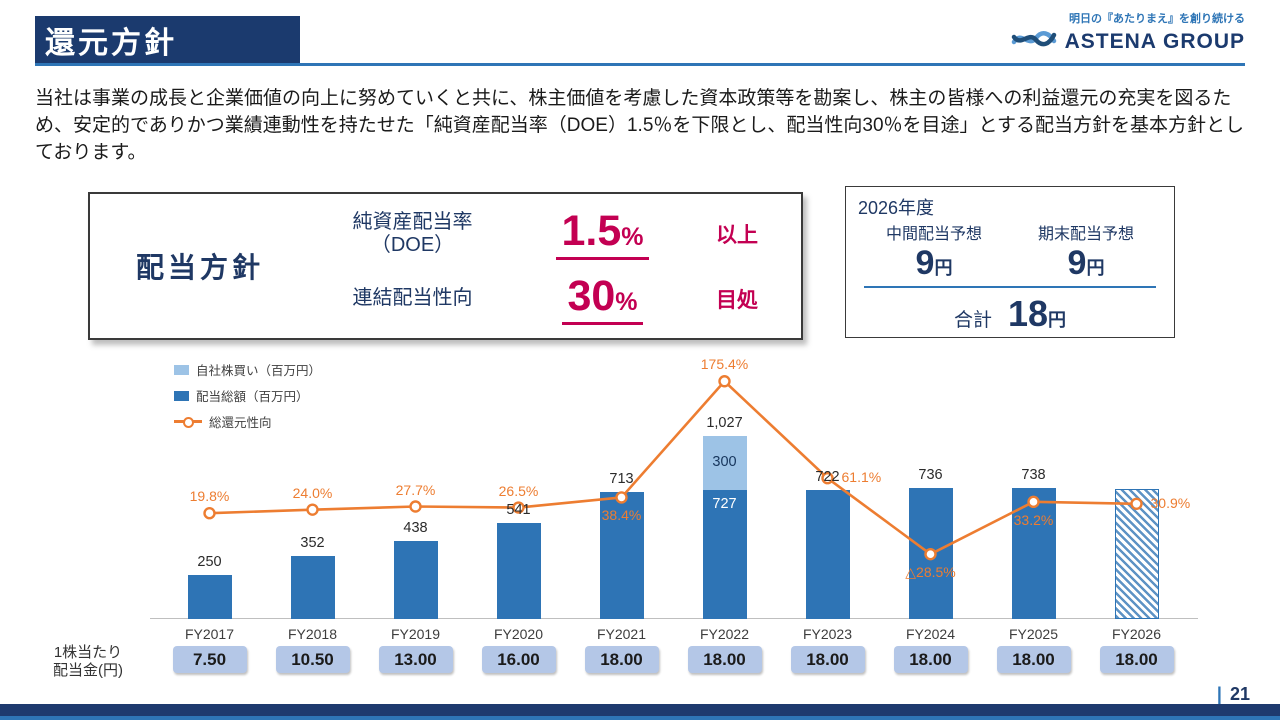 This screenshot has width=1280, height=720. What do you see at coordinates (1033, 519) in the screenshot?
I see `pct-label: 33.2%` at bounding box center [1033, 519].